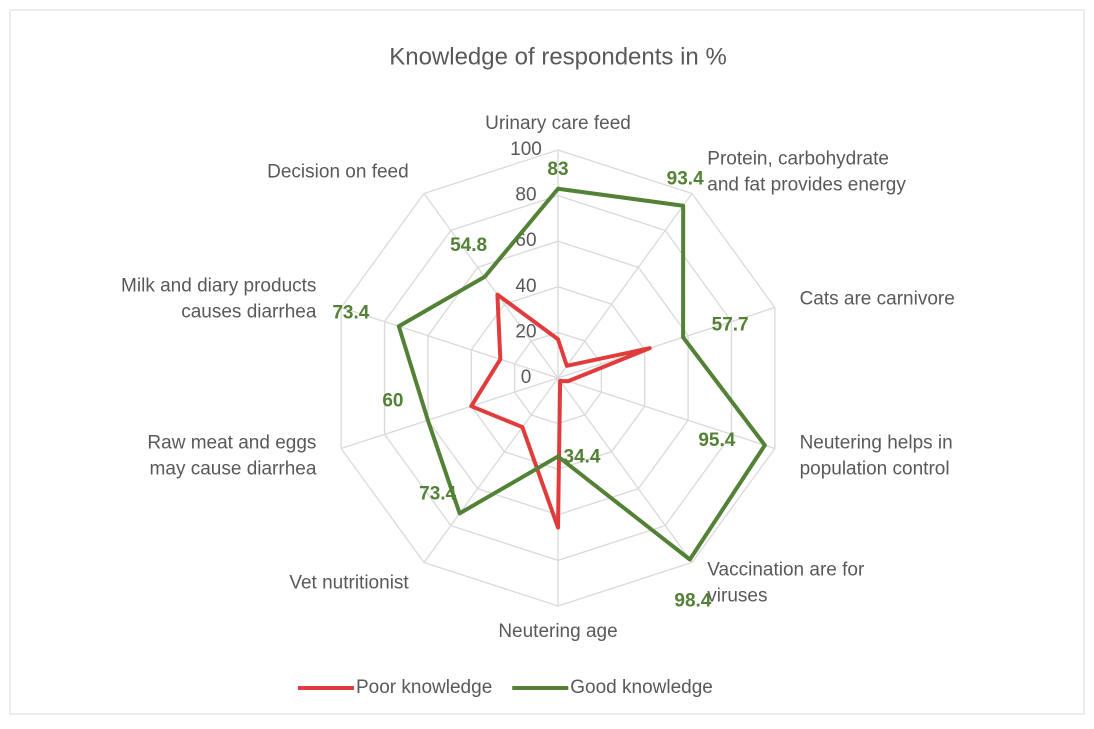 This screenshot has height=729, width=1094. What do you see at coordinates (786, 583) in the screenshot?
I see `category-label: Vaccination are for viruses` at bounding box center [786, 583].